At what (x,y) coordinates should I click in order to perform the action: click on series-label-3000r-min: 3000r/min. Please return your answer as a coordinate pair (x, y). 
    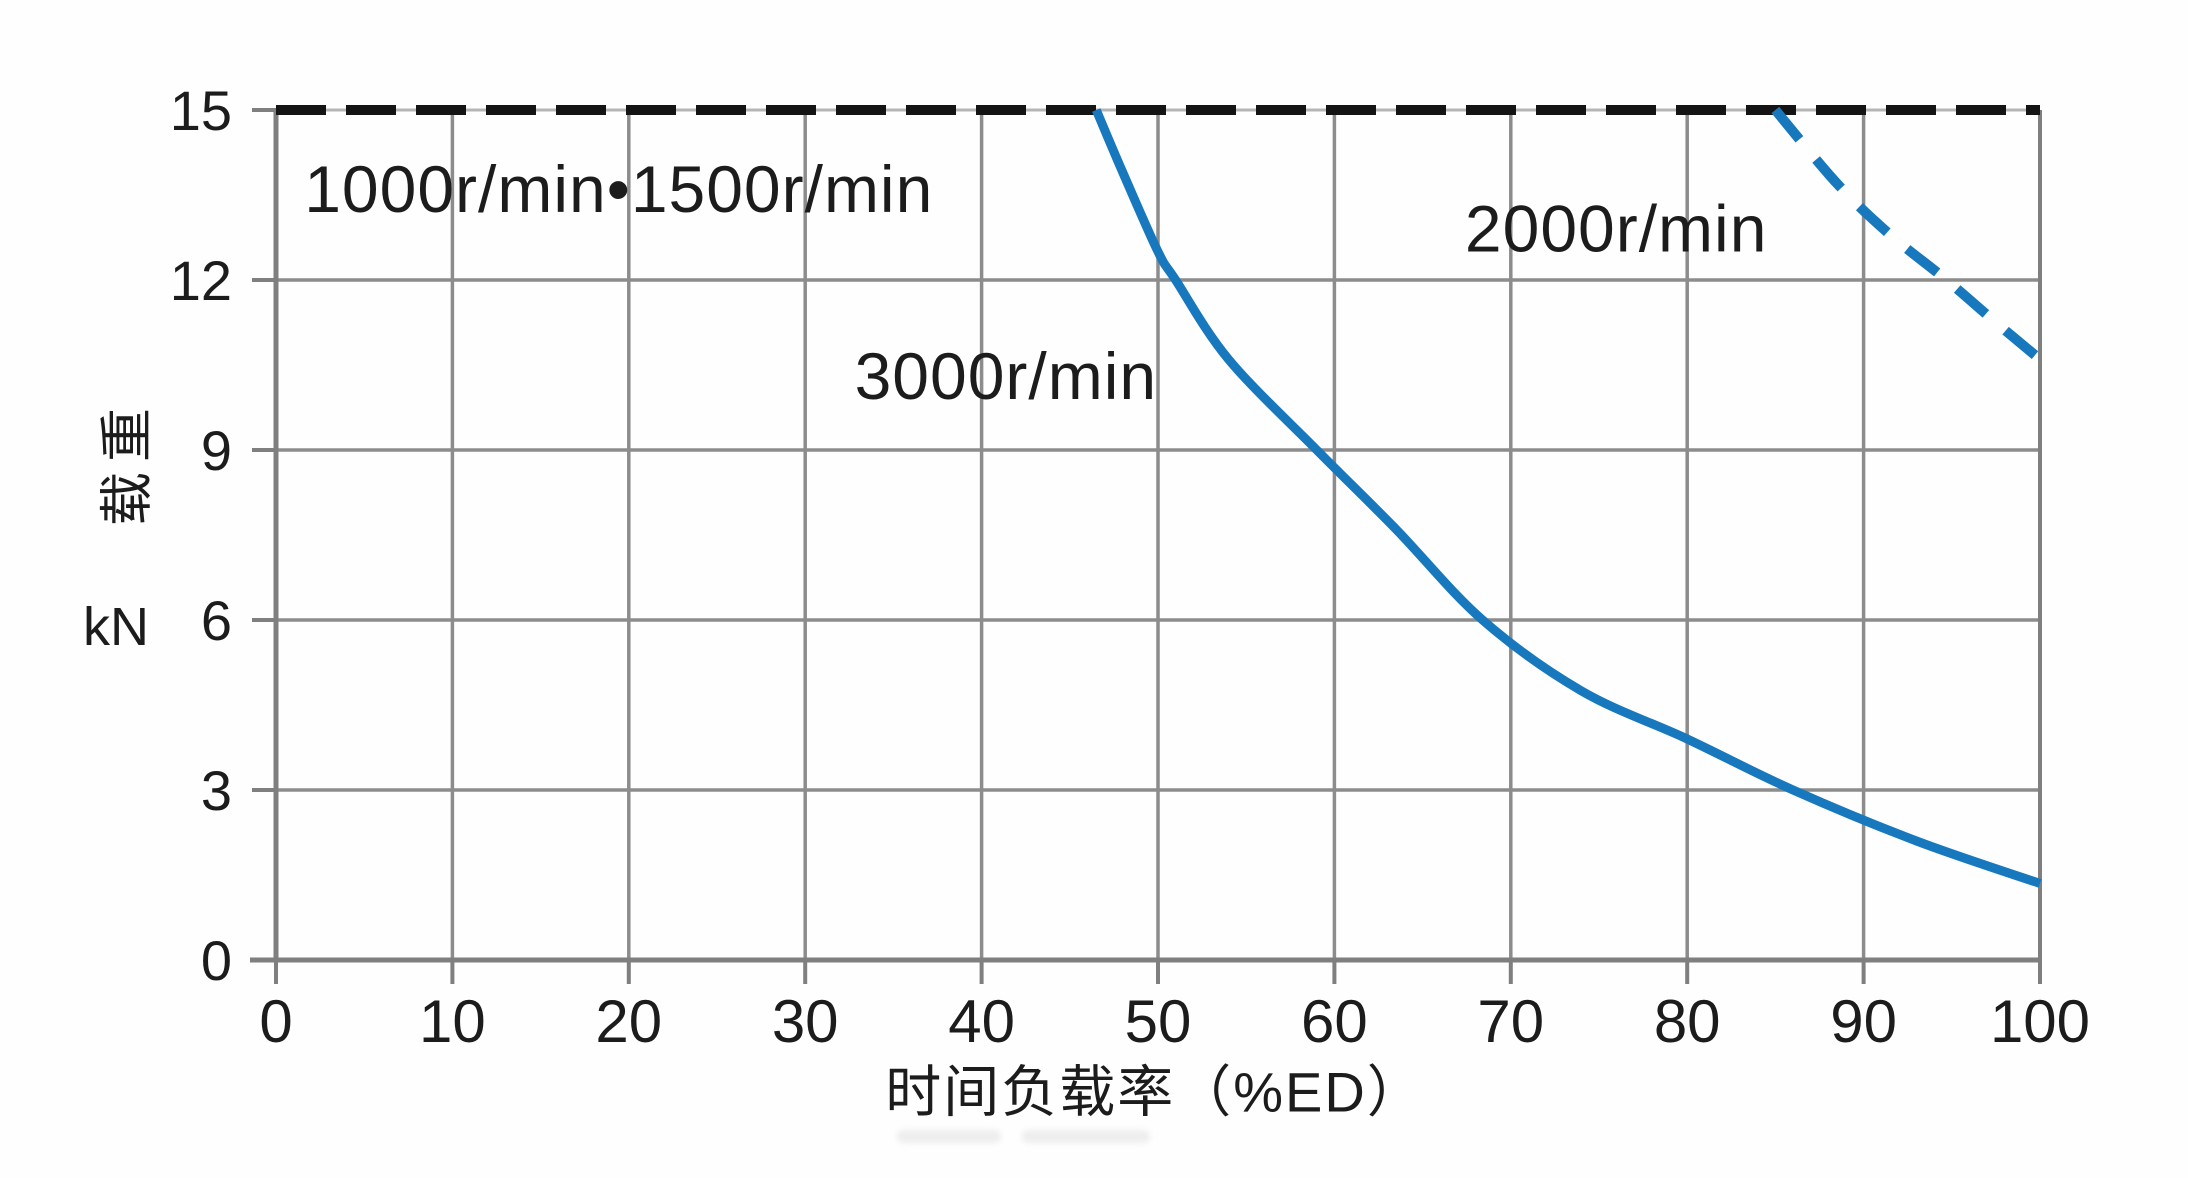
    Looking at the image, I should click on (1006, 376).